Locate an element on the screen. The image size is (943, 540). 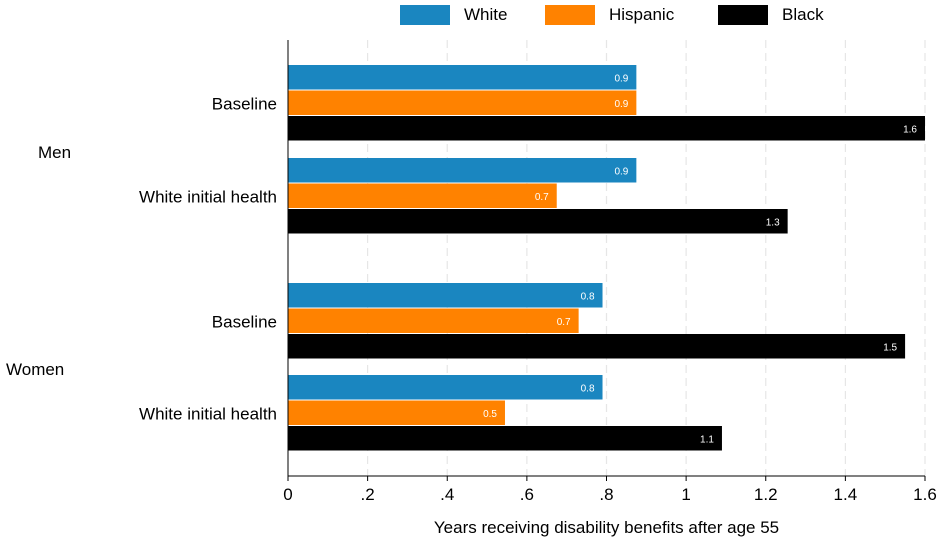
x-tick-label: 1 is located at coordinates (685, 494).